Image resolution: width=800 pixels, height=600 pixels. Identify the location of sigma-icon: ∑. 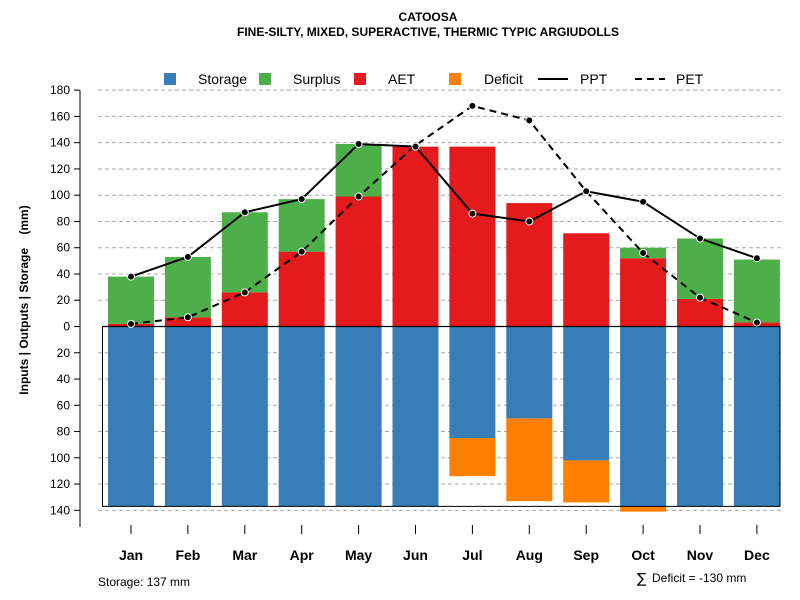
(642, 579).